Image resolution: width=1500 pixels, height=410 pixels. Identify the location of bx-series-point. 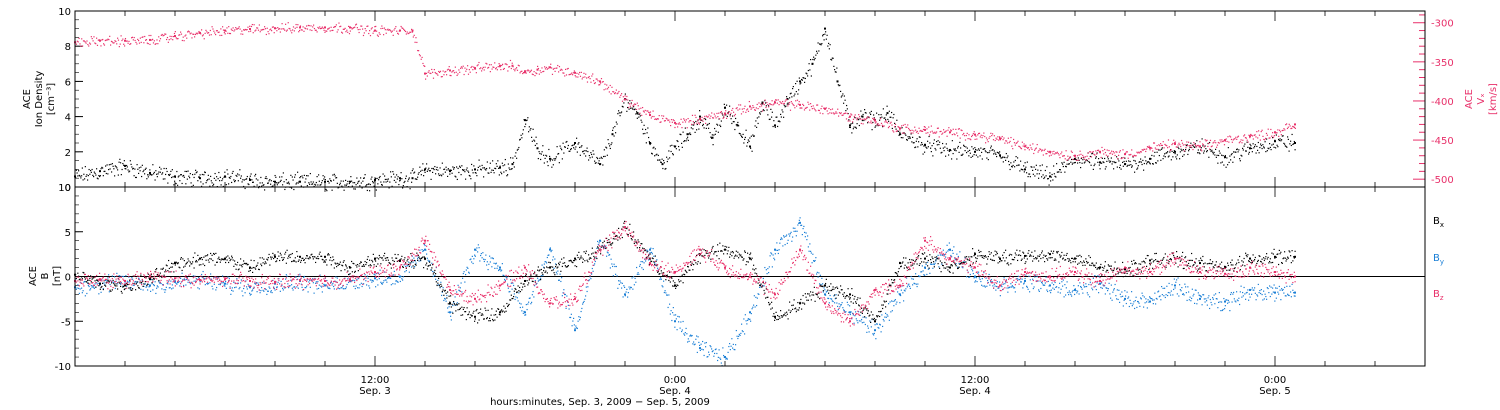
(225, 258).